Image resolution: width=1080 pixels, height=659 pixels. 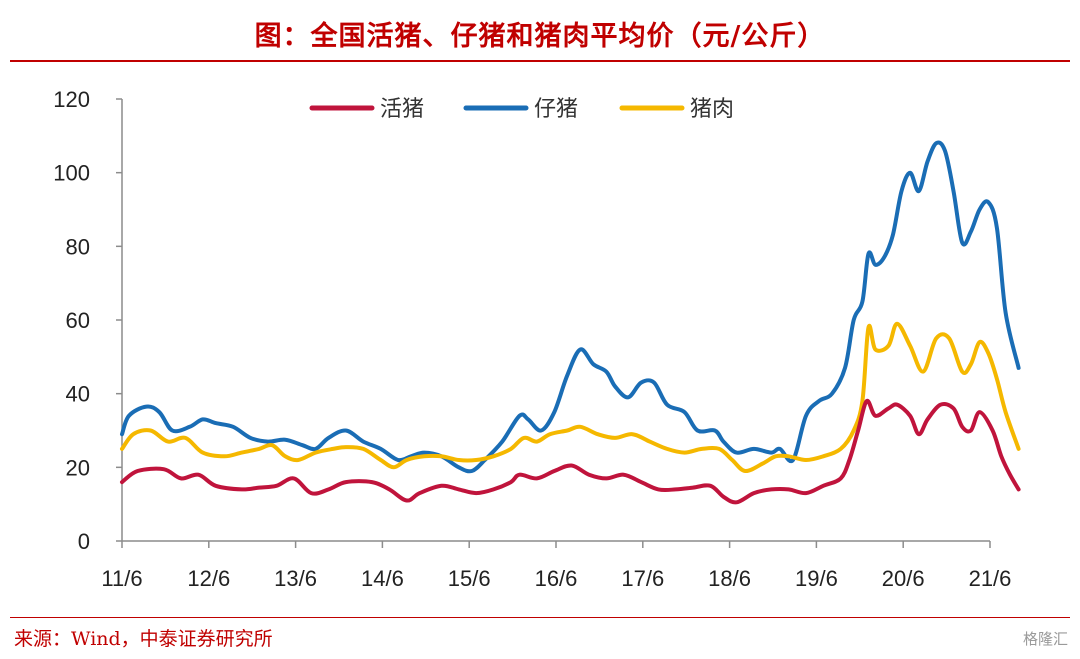 What do you see at coordinates (540, 617) in the screenshot?
I see `footer-divider` at bounding box center [540, 617].